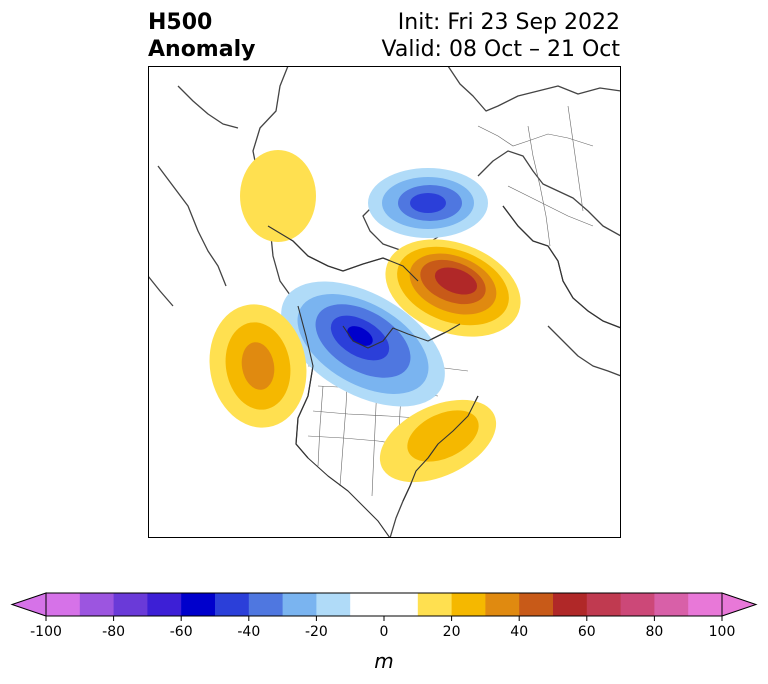 The width and height of the screenshot is (768, 684). Describe the element at coordinates (278, 196) in the screenshot. I see `alaska-ridge` at that location.